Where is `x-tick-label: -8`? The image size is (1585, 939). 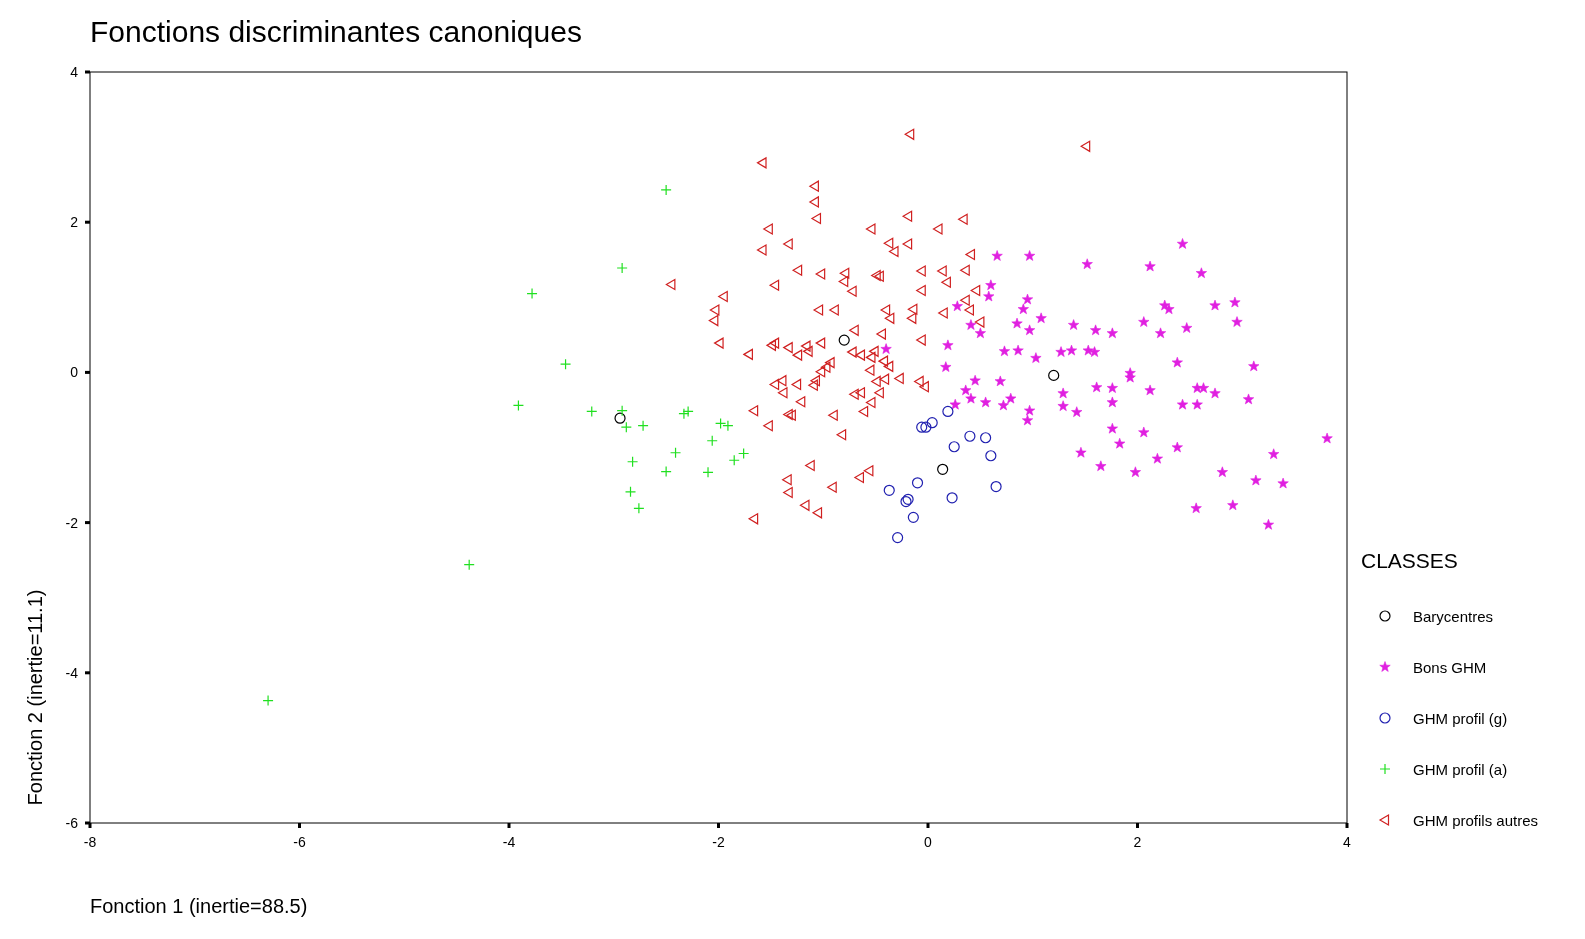 x-tick-label: -8 is located at coordinates (90, 842).